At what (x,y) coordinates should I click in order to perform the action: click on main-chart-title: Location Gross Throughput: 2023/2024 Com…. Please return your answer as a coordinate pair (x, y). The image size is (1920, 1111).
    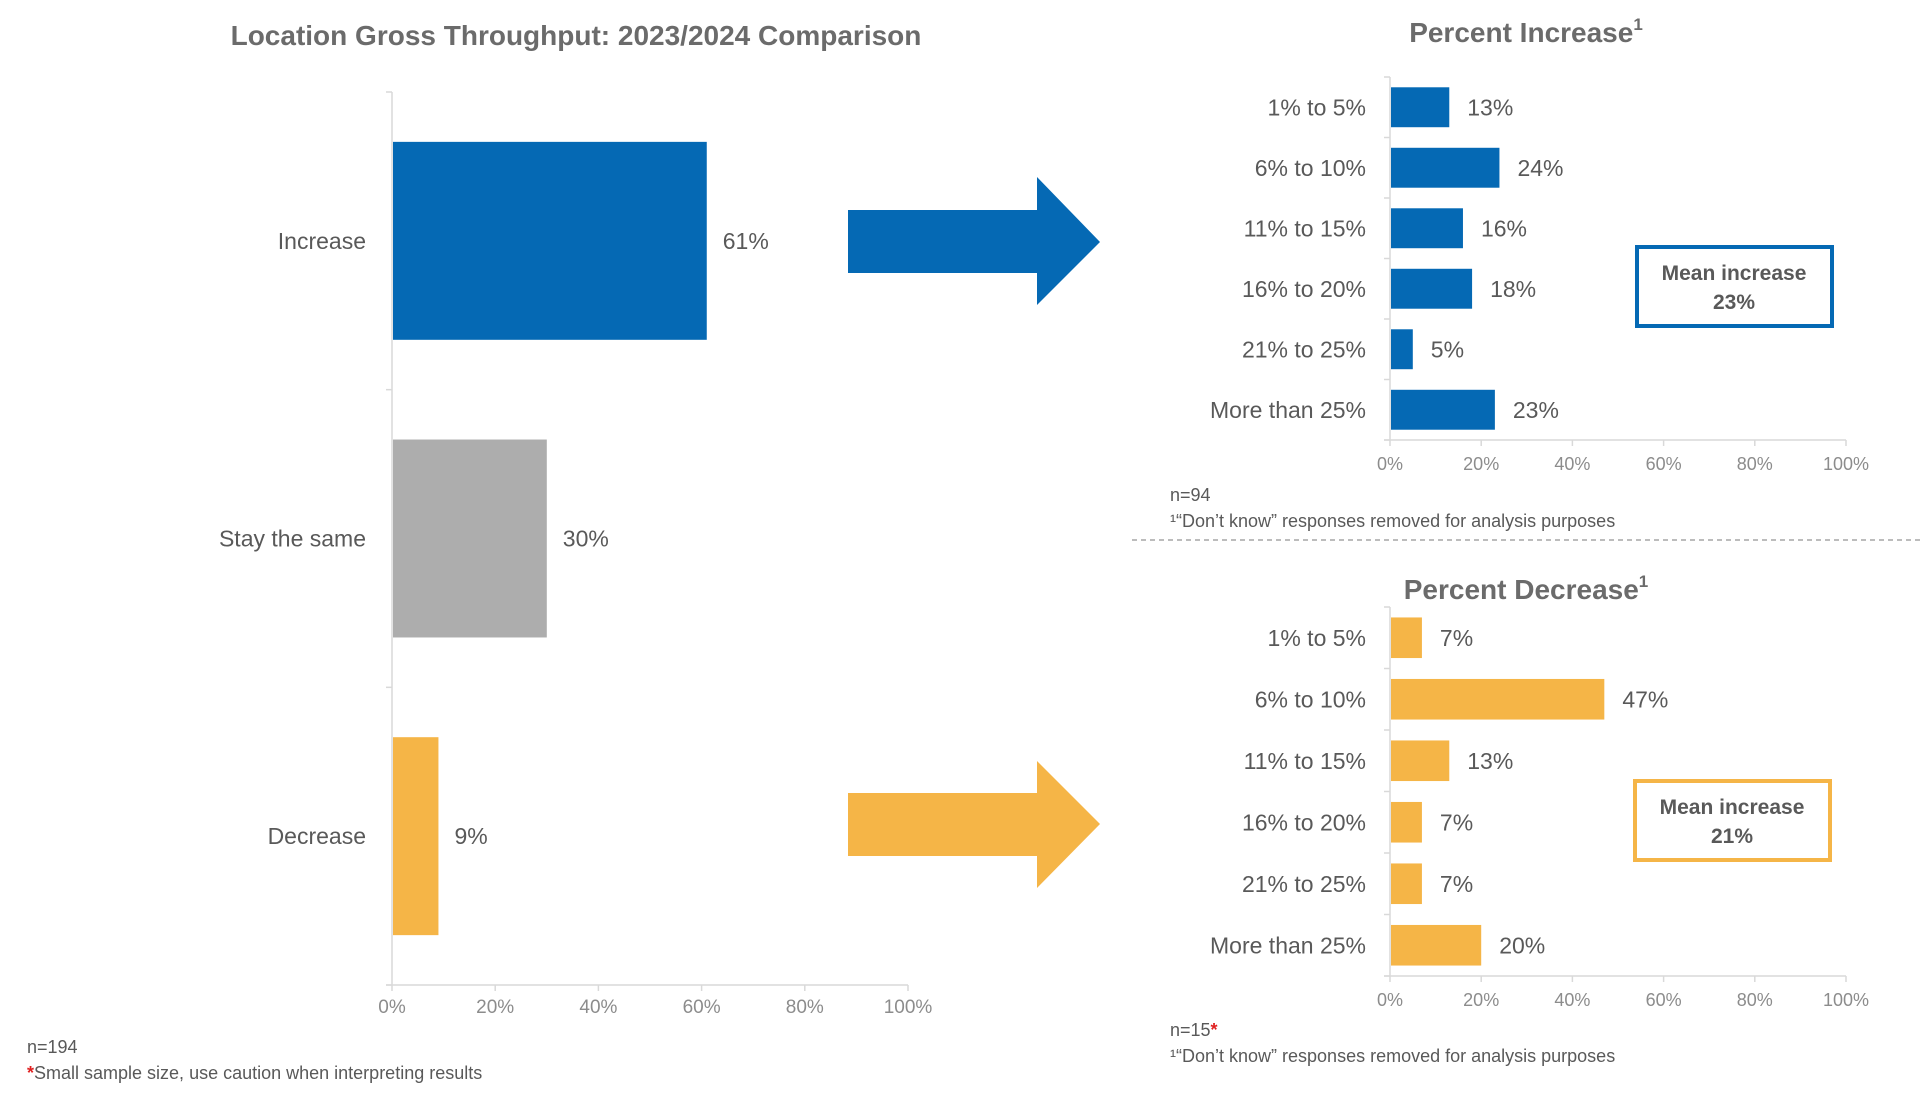
    Looking at the image, I should click on (576, 35).